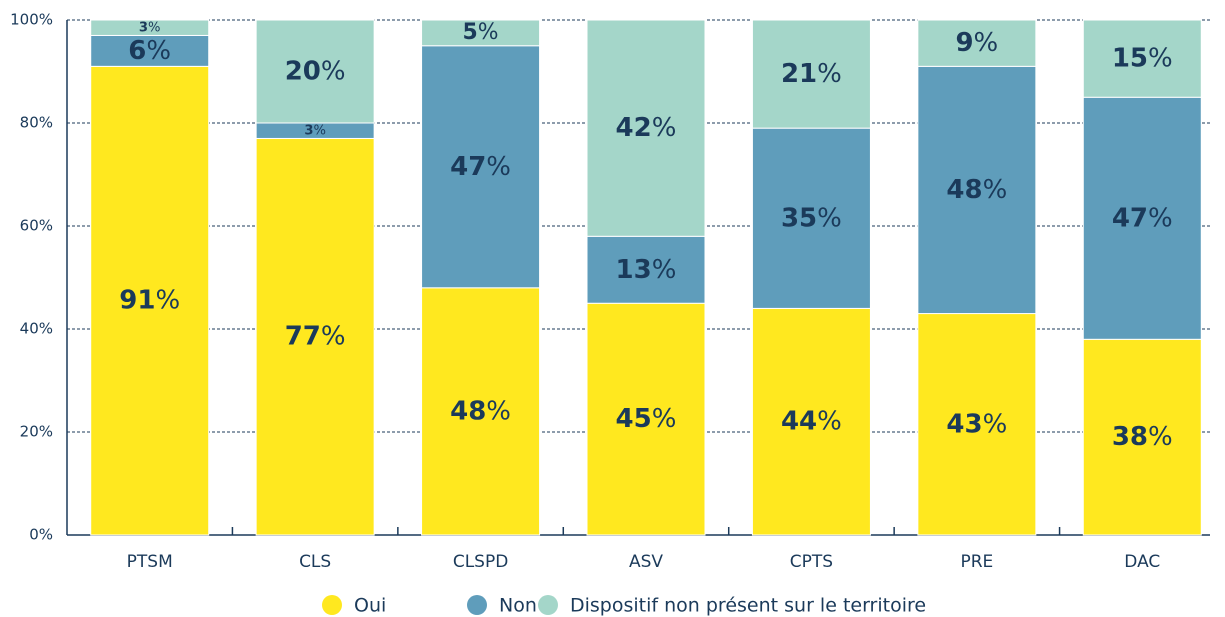  I want to click on x-tick-label: PRE, so click(976, 562).